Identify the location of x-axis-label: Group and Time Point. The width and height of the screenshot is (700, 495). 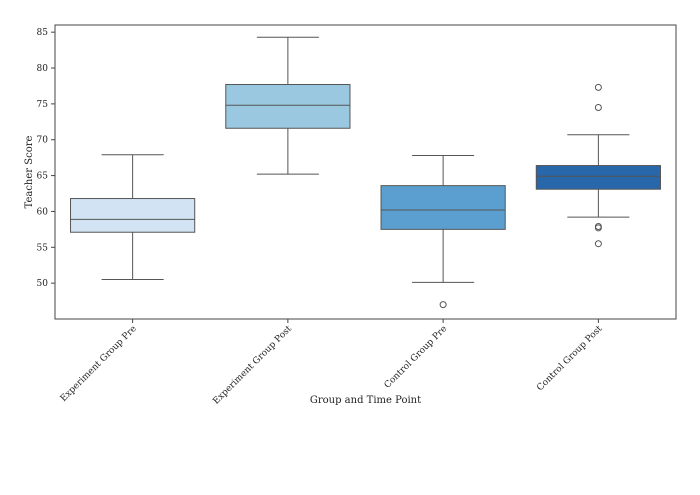
(365, 400).